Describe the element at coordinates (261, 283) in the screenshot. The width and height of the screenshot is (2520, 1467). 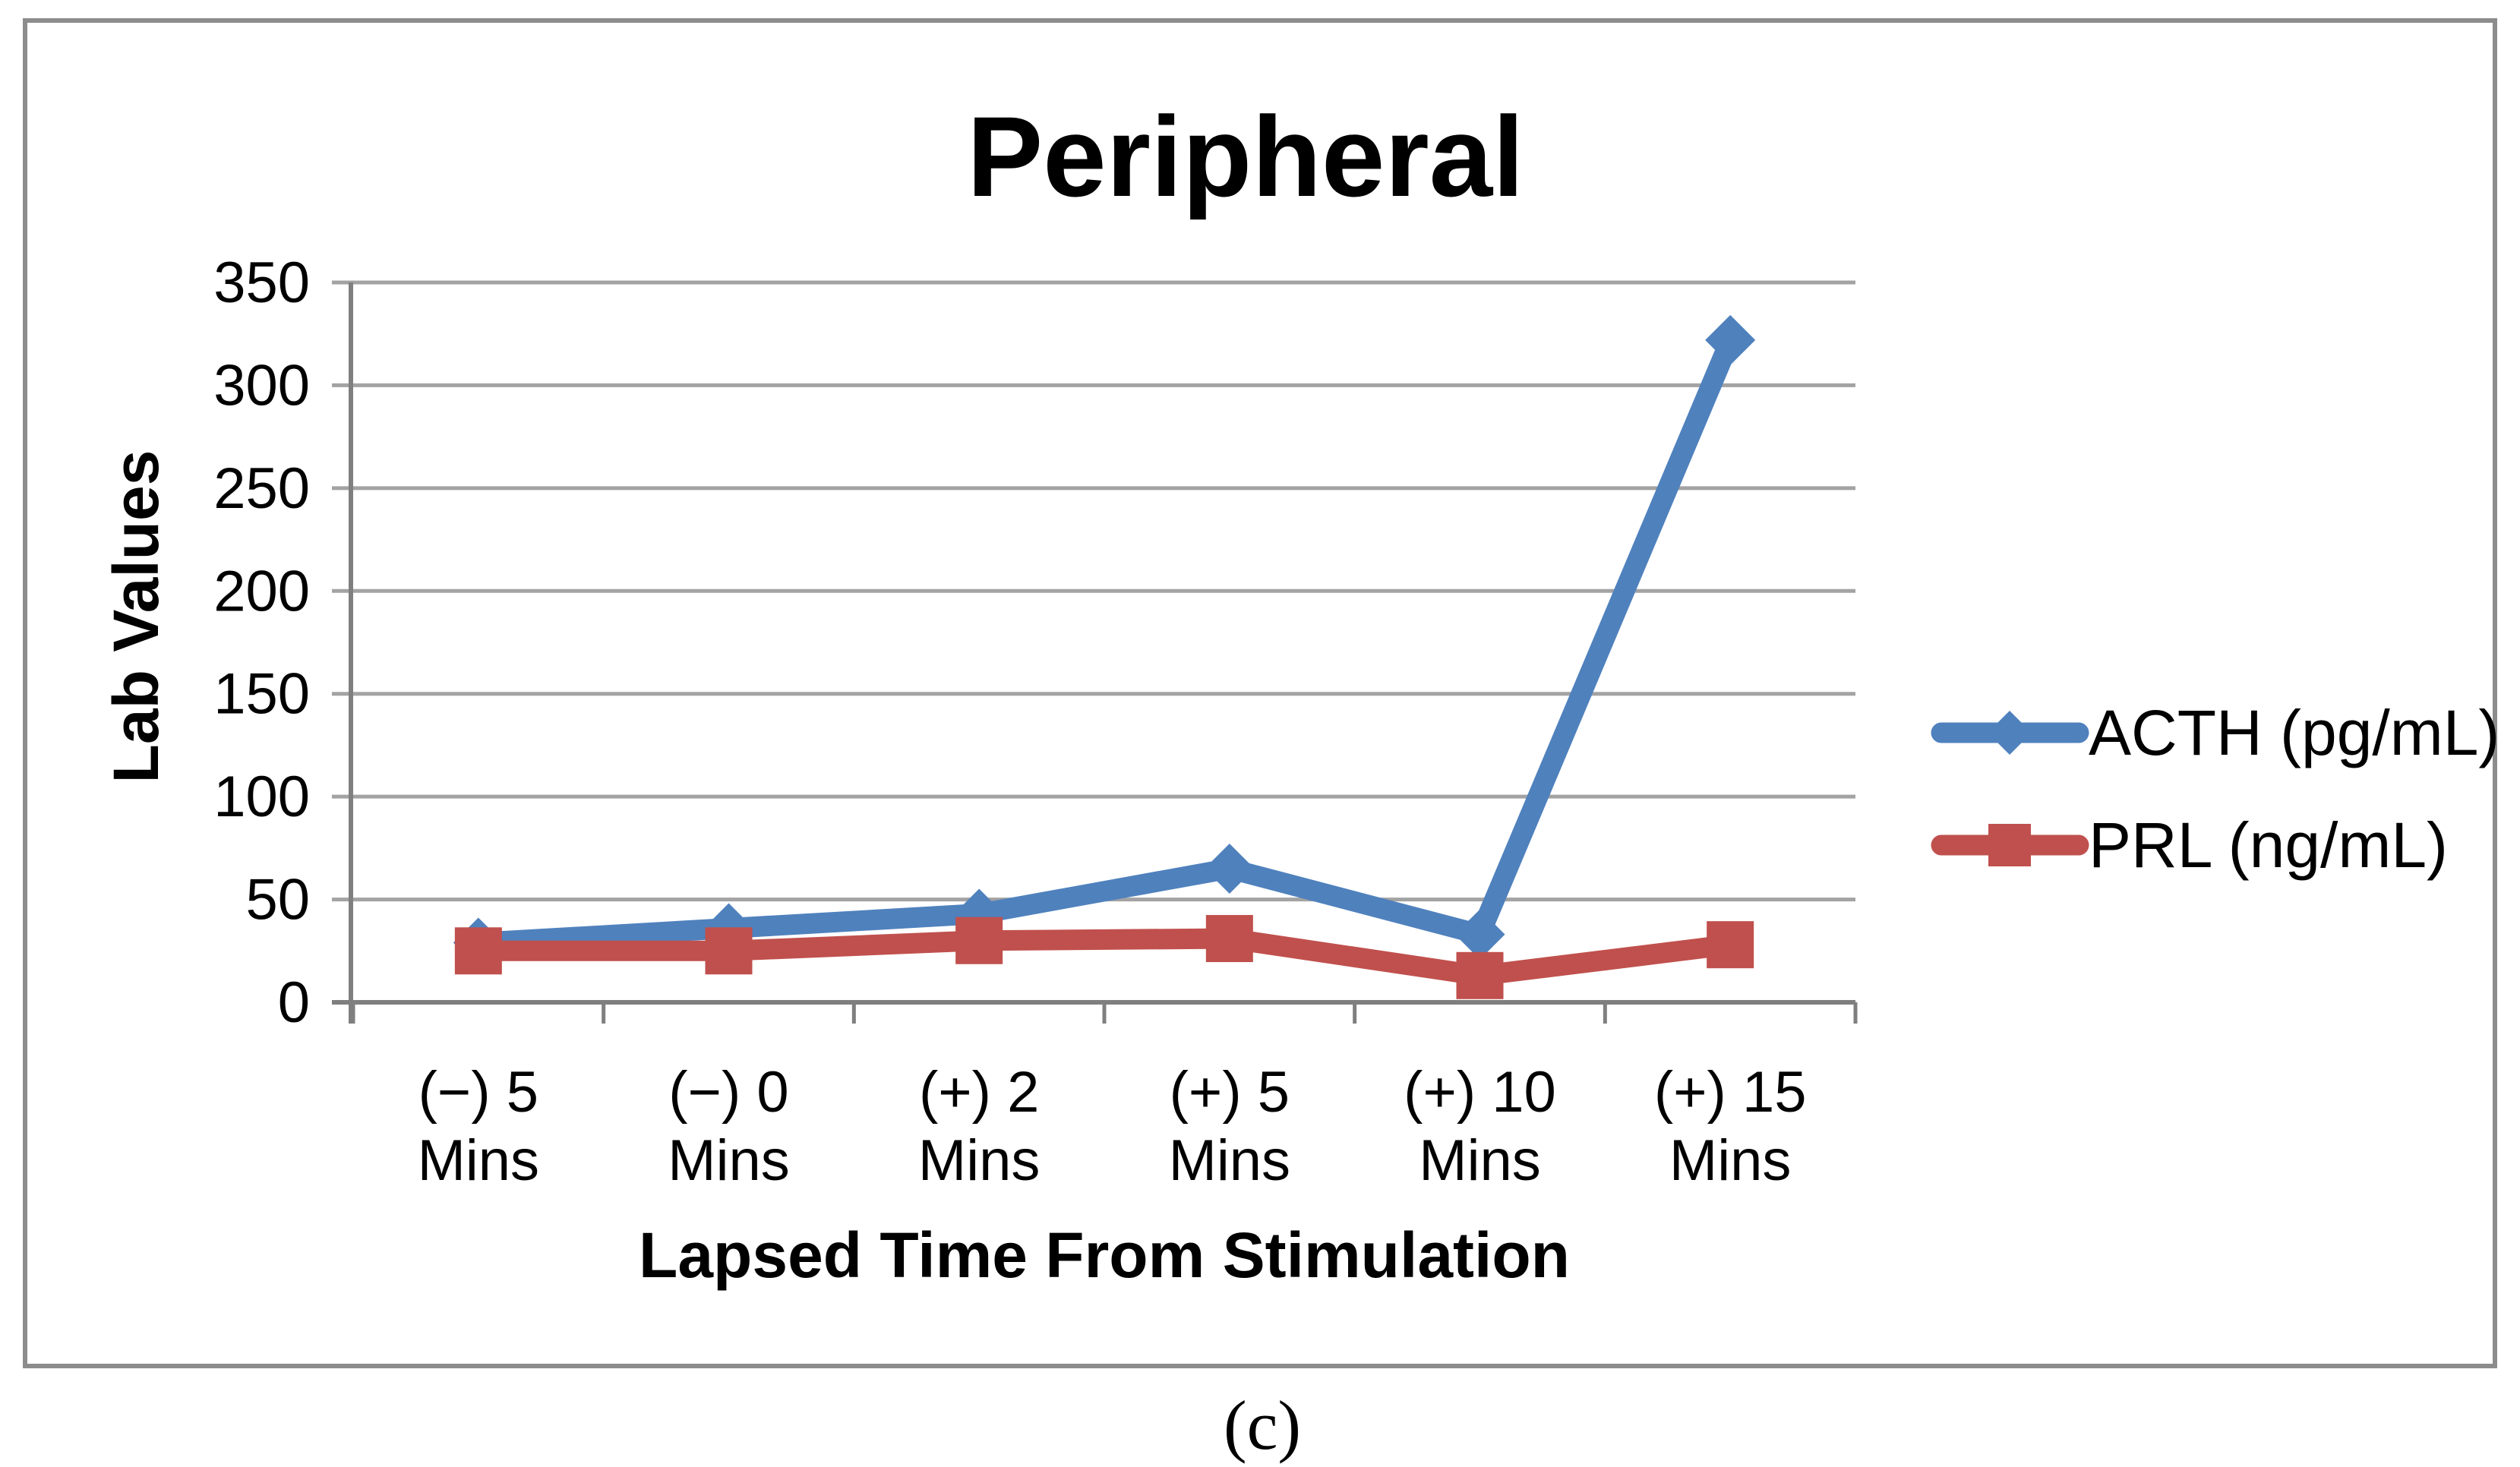
I see `y-tick-label: 350` at that location.